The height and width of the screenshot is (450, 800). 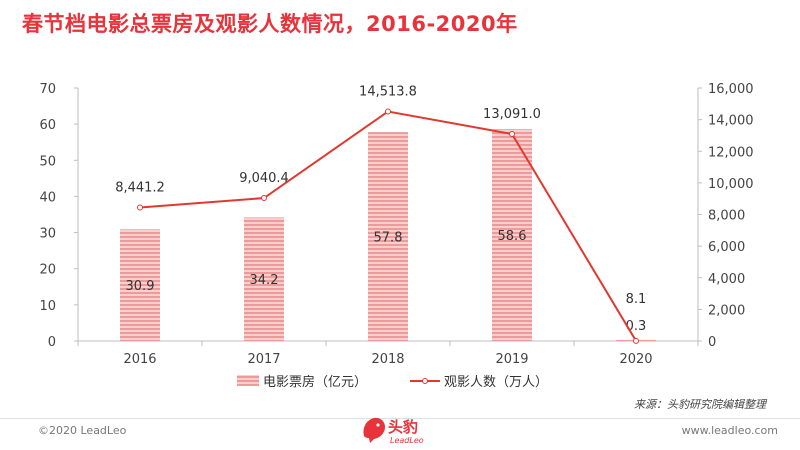 What do you see at coordinates (47, 89) in the screenshot?
I see `y-left-tick-label: 70` at bounding box center [47, 89].